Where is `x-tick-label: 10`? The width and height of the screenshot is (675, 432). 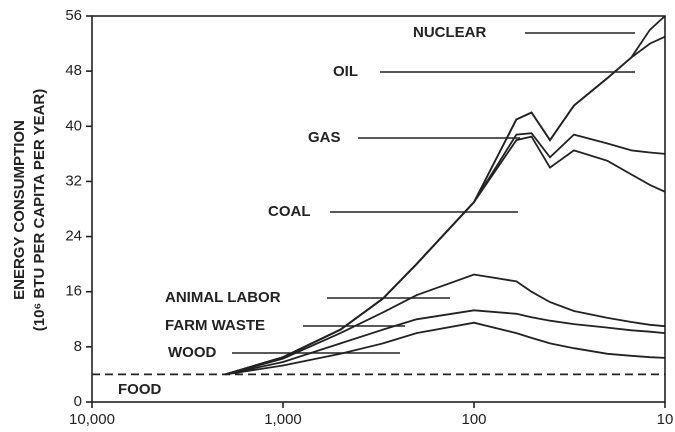 x-tick-label: 10 is located at coordinates (665, 419).